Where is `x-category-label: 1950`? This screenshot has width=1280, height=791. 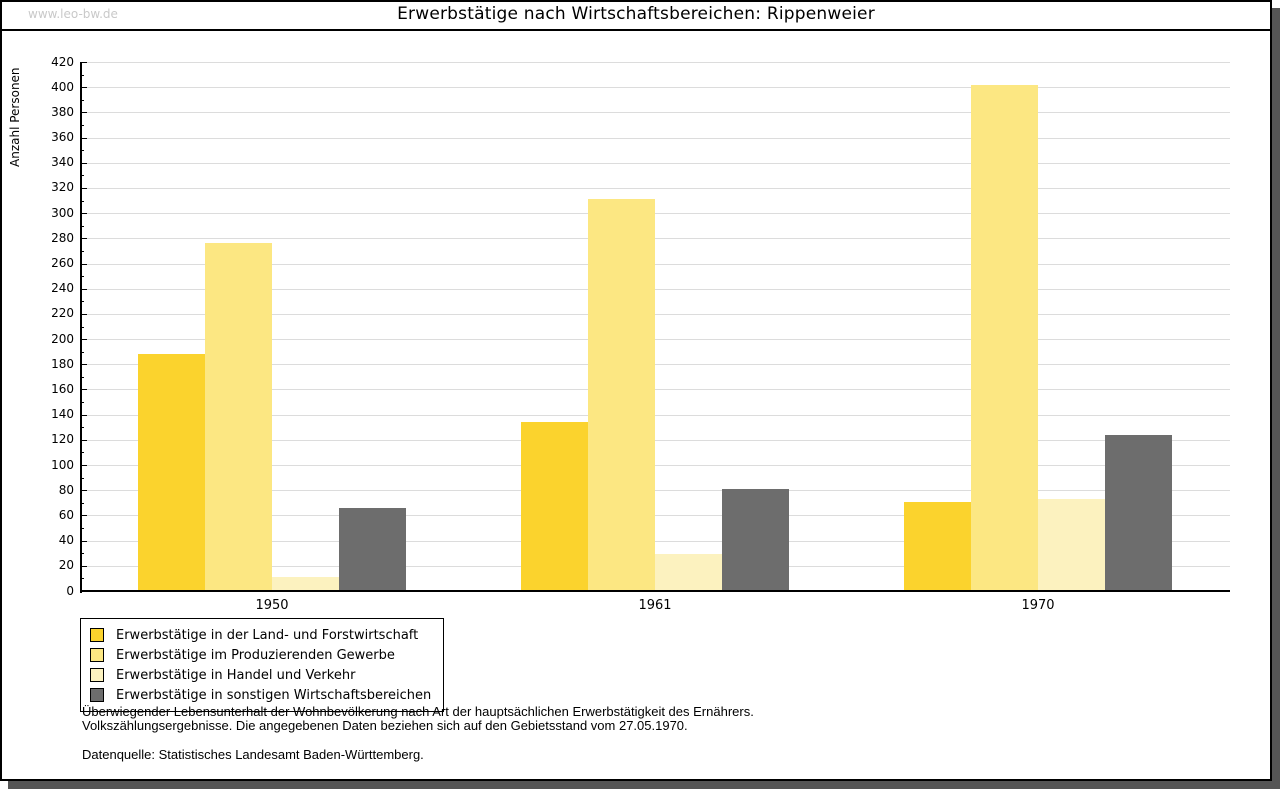 x-category-label: 1950 is located at coordinates (272, 605).